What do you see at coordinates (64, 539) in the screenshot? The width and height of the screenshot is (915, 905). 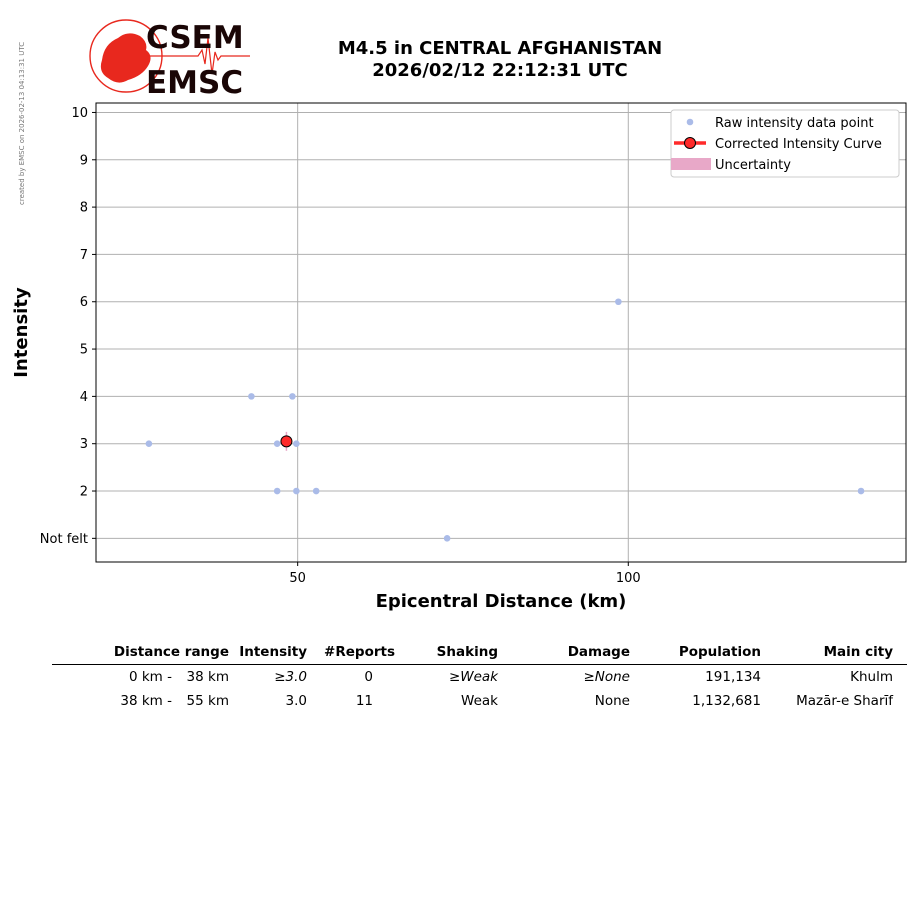 I see `y-tick-label: Not felt` at bounding box center [64, 539].